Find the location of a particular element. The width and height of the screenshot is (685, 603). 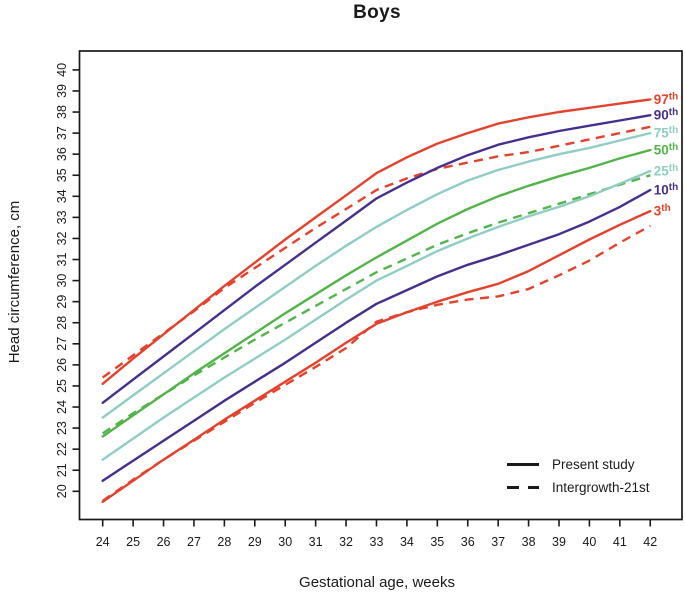

percentile-label-25th: 25th is located at coordinates (666, 171).